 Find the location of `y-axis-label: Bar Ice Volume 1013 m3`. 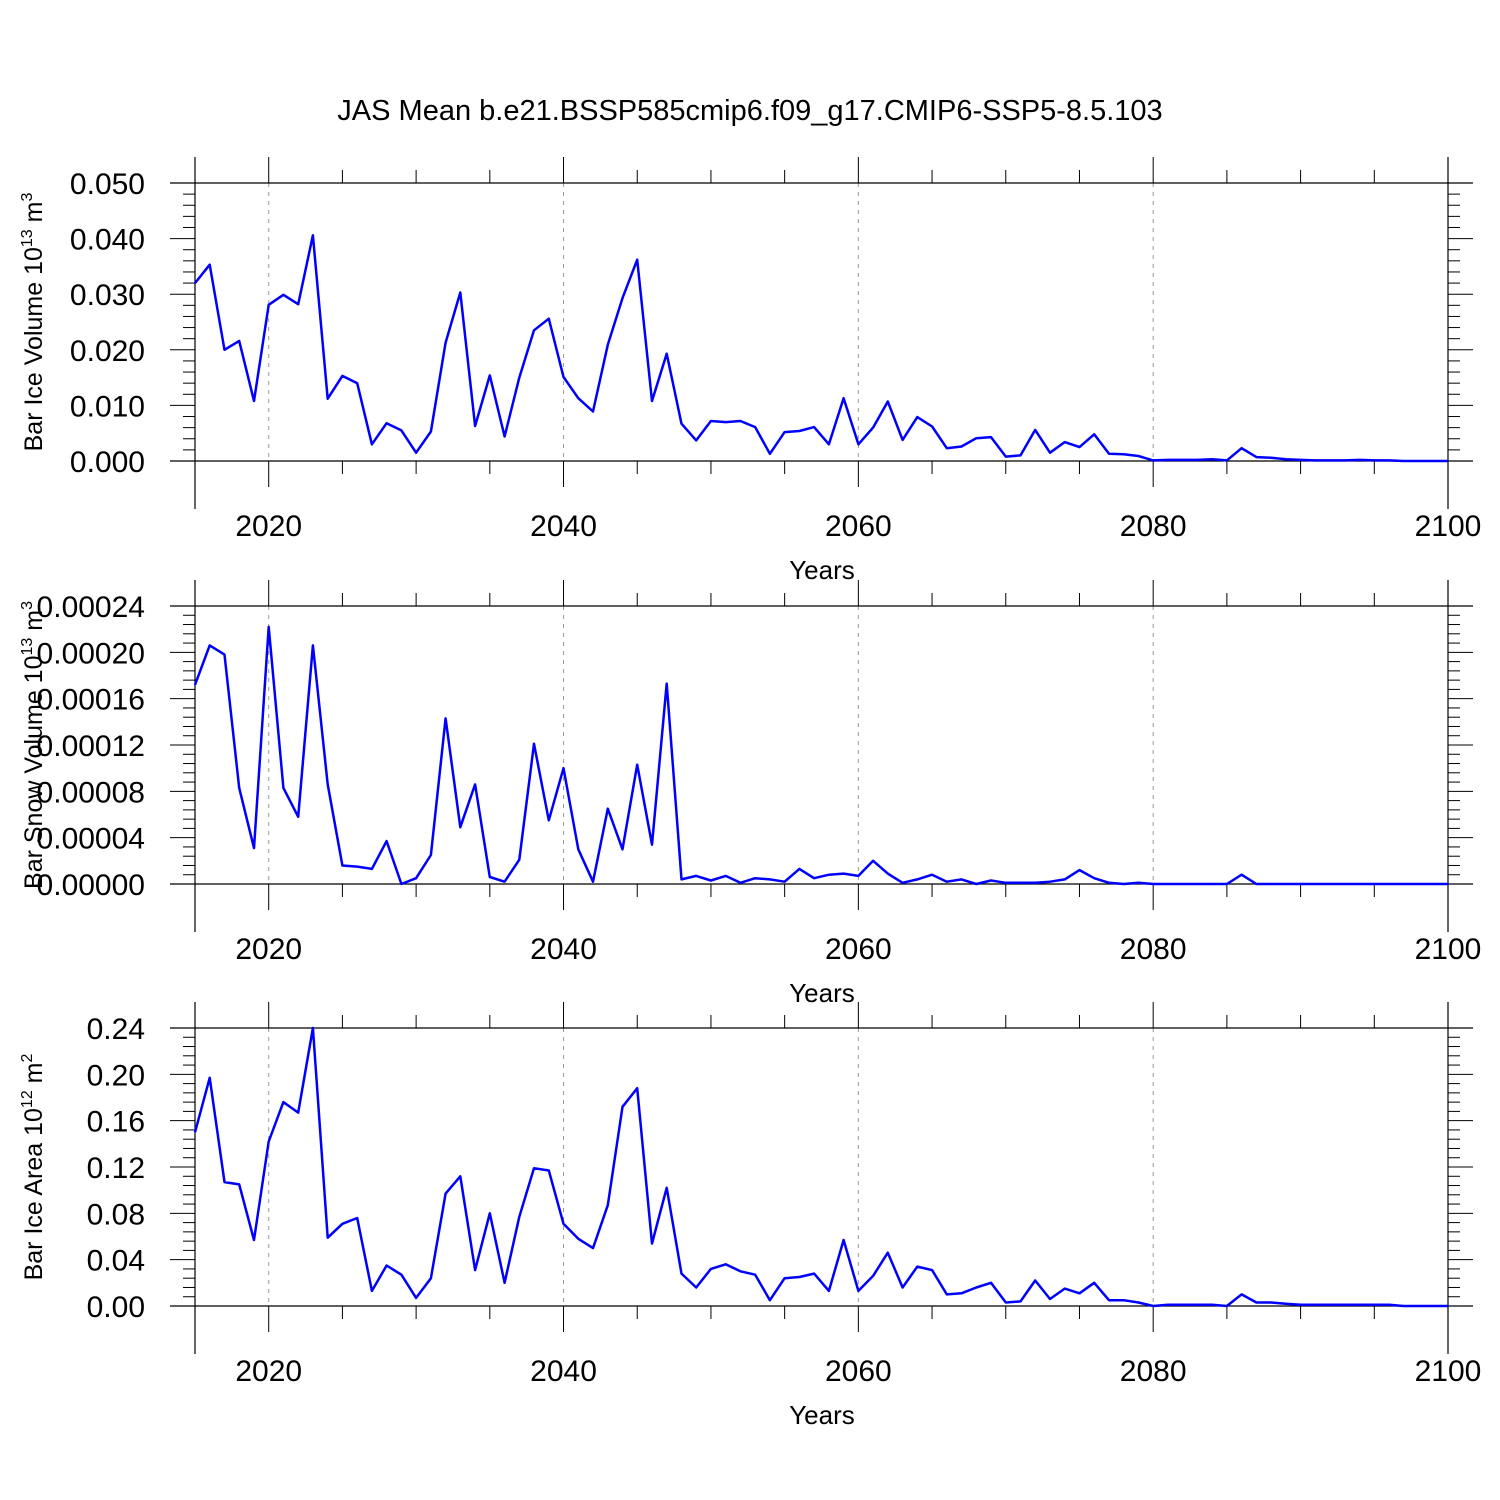

y-axis-label: Bar Ice Volume 1013 m3 is located at coordinates (33, 322).